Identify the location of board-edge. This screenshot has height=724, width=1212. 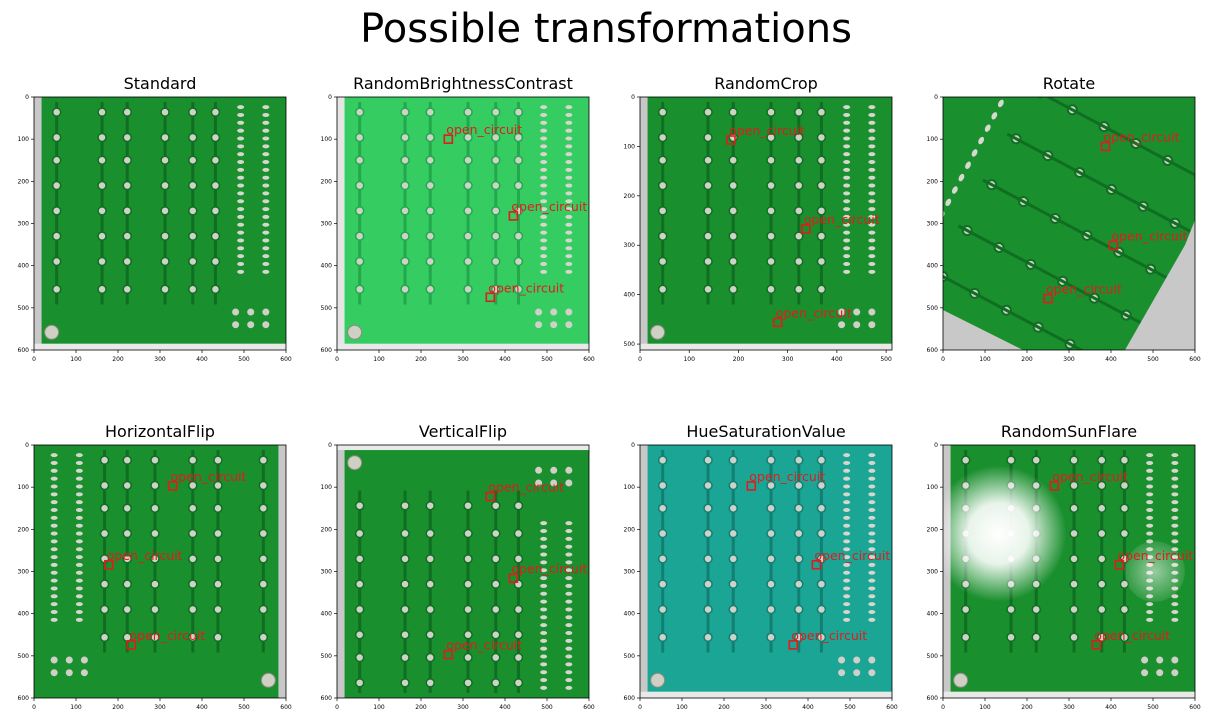
(38, 223).